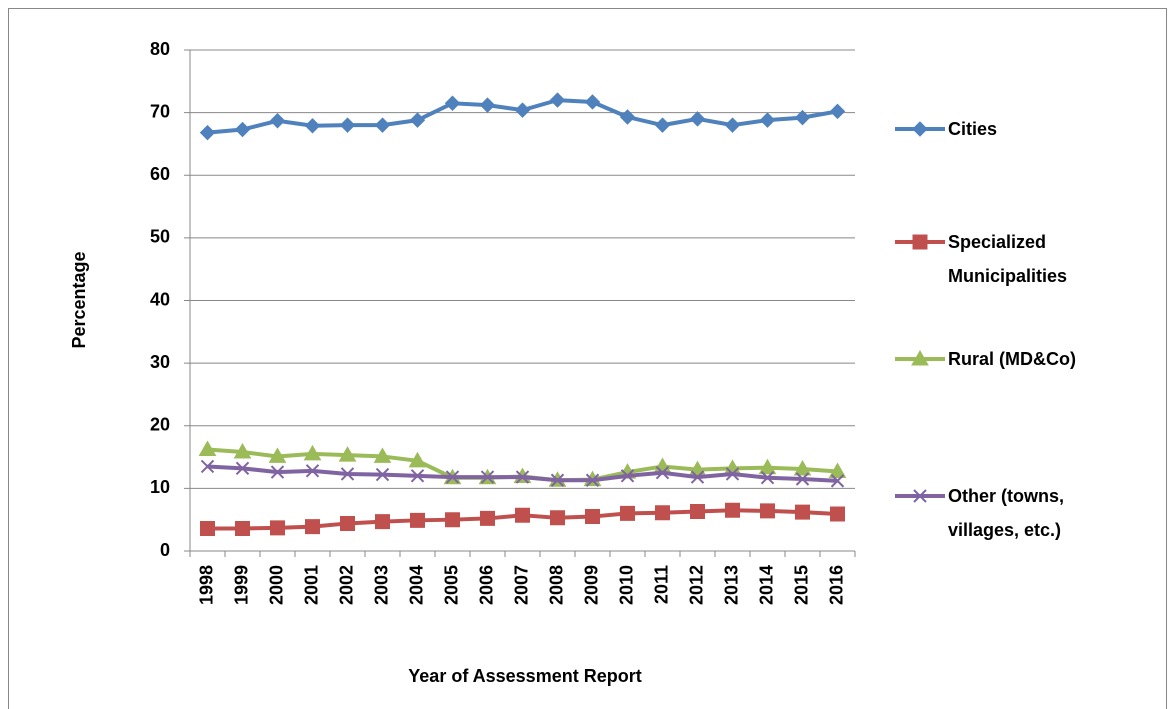 The height and width of the screenshot is (709, 1175). I want to click on legend-label: Other (towns, villages, etc.), so click(1006, 513).